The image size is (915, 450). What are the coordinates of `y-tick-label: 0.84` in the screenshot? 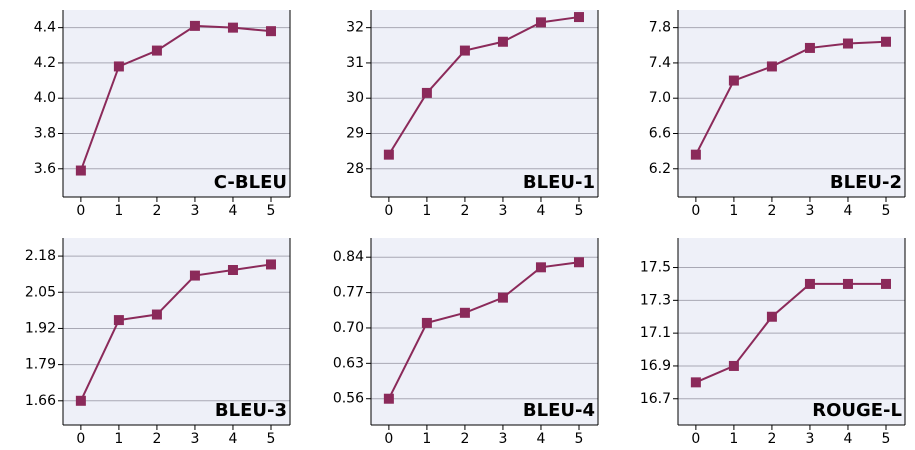 It's located at (348, 257).